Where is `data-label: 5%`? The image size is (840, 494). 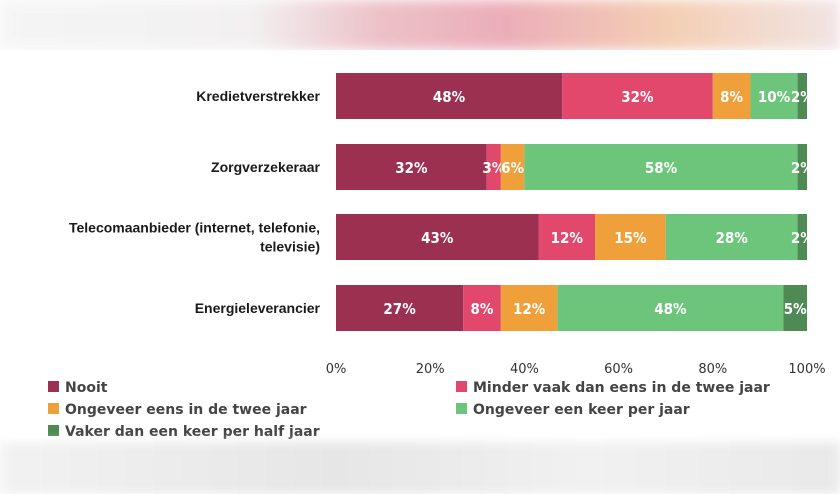
data-label: 5% is located at coordinates (795, 309).